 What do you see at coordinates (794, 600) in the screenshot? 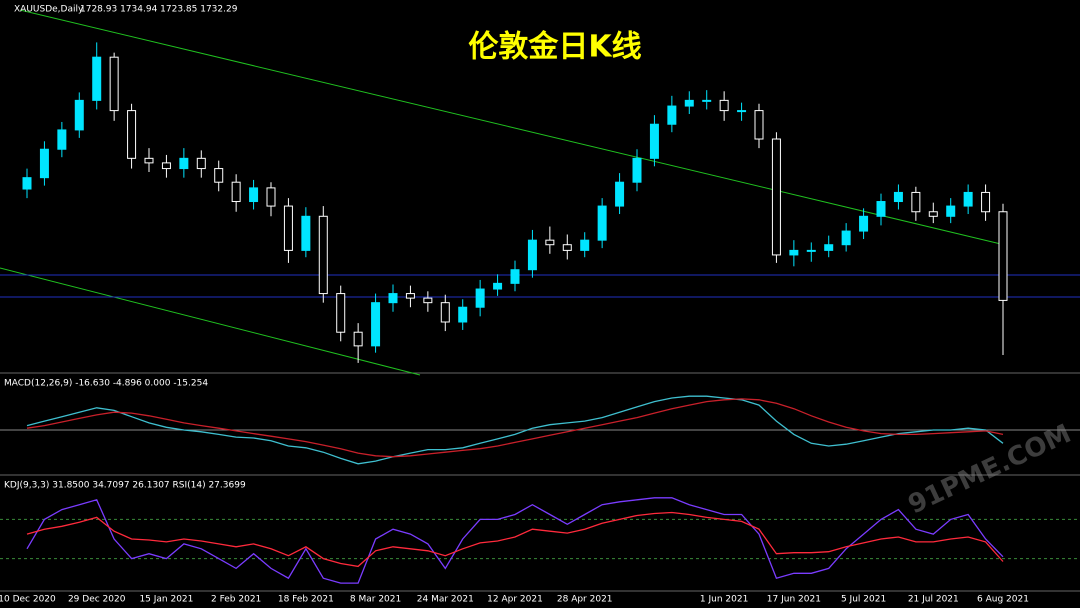
I see `x-tick-label: 17 Jun 2021` at bounding box center [794, 600].